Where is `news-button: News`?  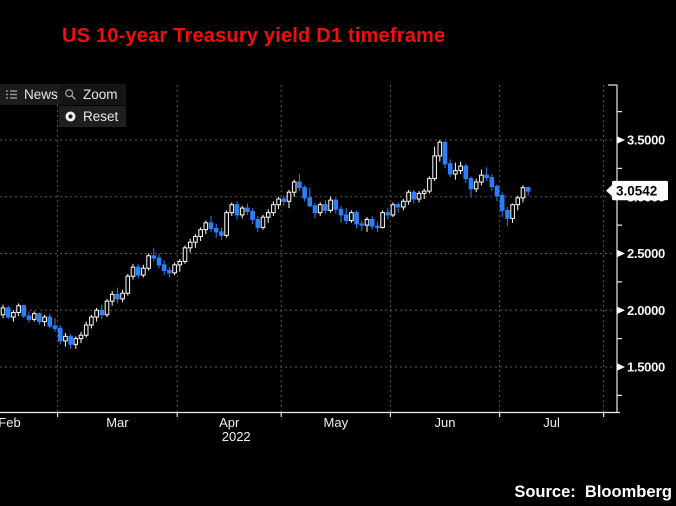 news-button: News is located at coordinates (33, 94).